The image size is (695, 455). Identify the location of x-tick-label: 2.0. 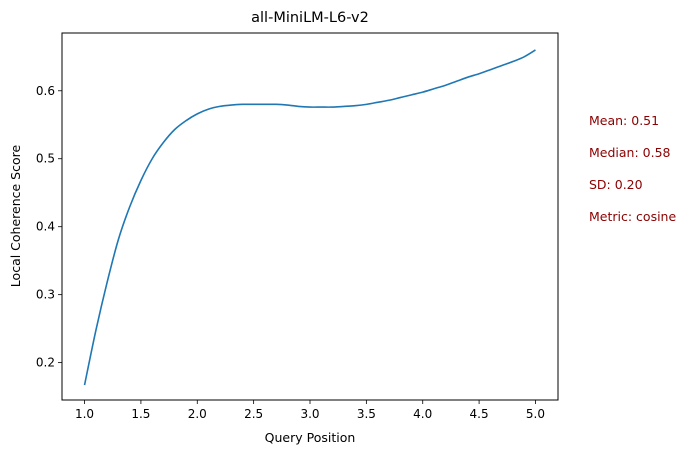
(197, 414).